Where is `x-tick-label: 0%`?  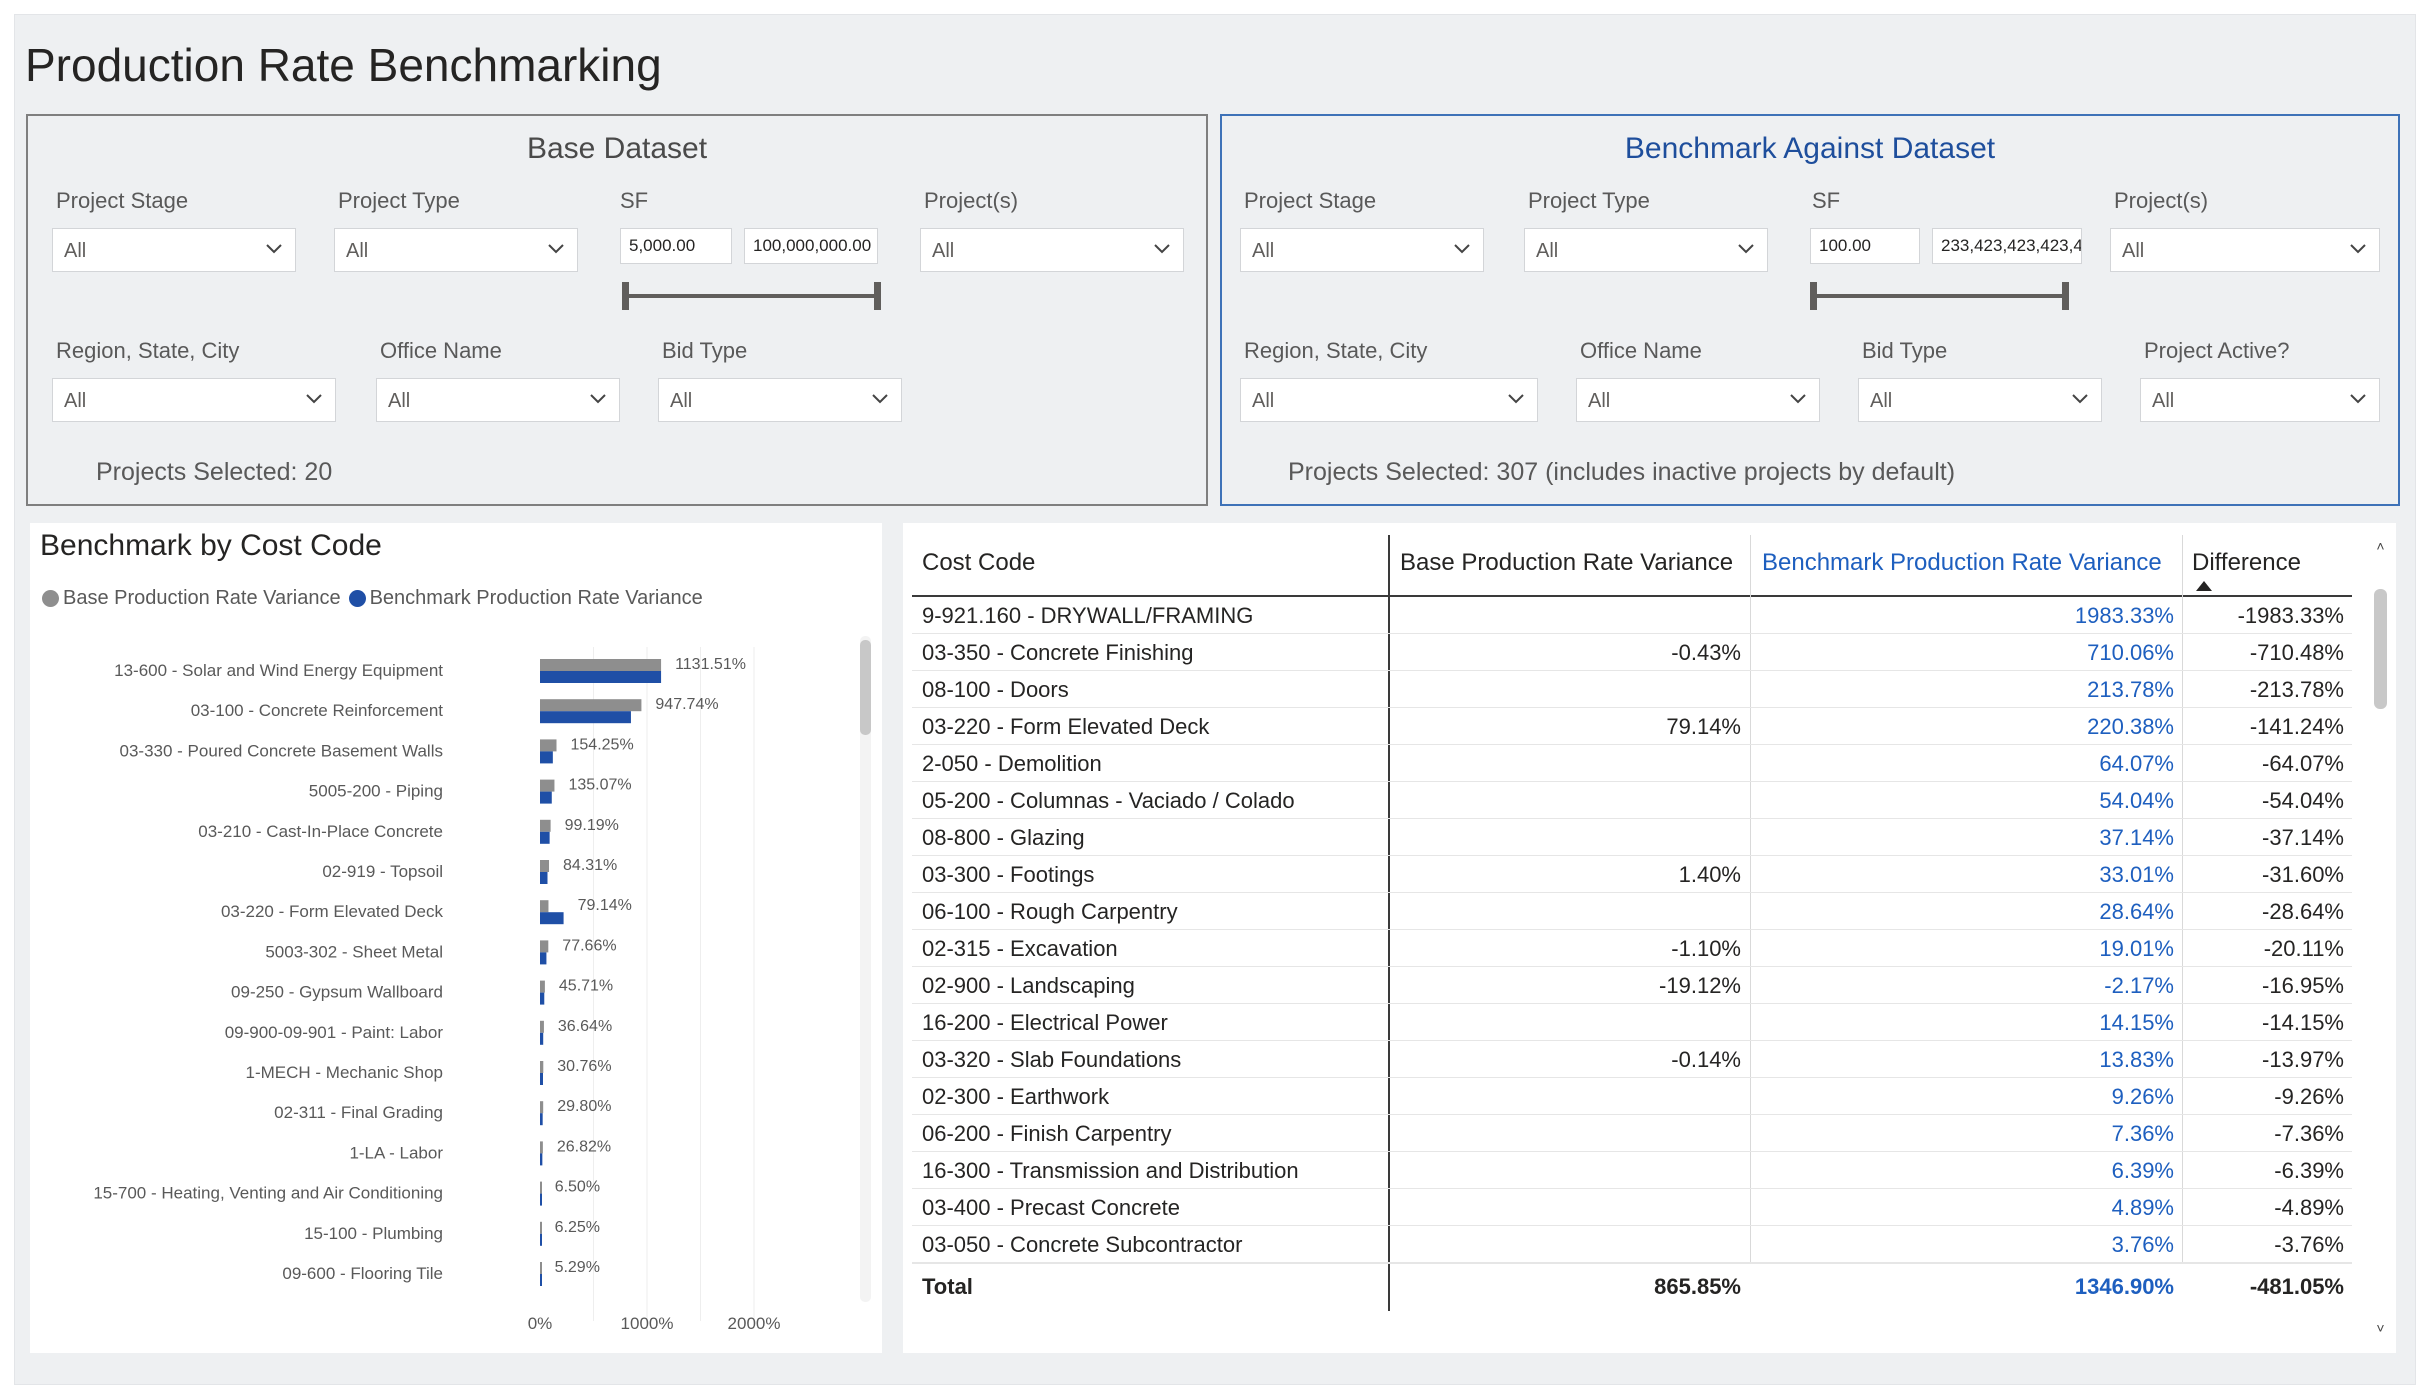
x-tick-label: 0% is located at coordinates (540, 1323).